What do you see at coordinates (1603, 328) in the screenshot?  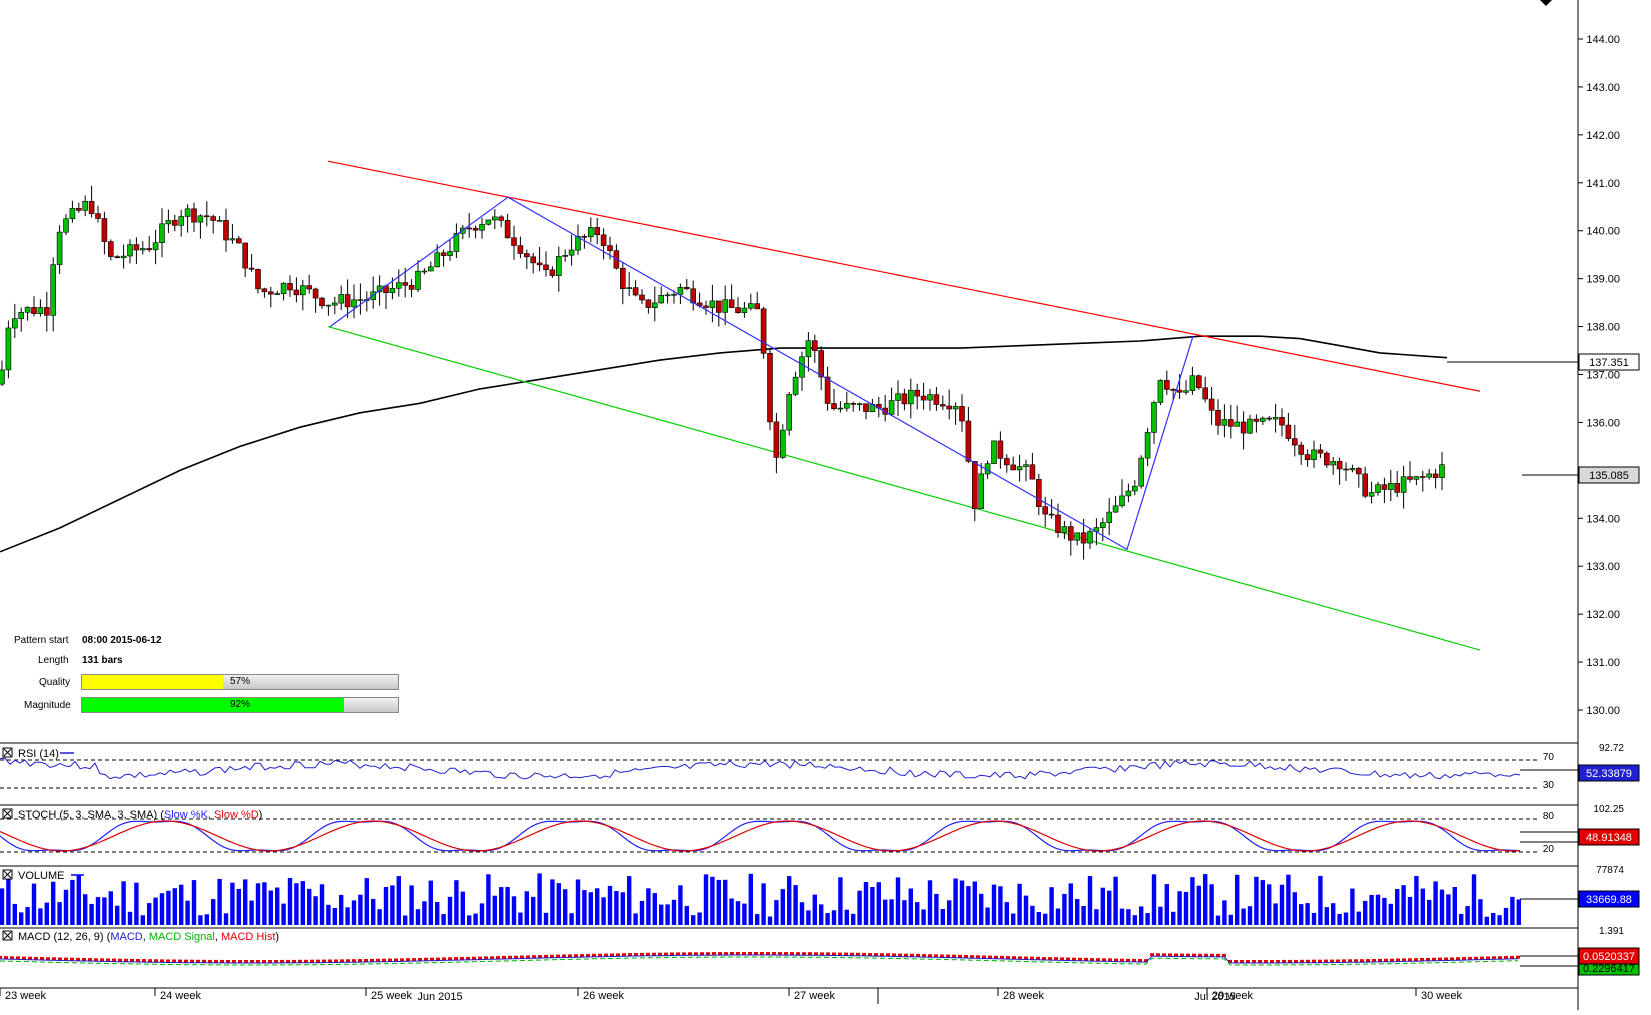 I see `price-tick-label: 138.00` at bounding box center [1603, 328].